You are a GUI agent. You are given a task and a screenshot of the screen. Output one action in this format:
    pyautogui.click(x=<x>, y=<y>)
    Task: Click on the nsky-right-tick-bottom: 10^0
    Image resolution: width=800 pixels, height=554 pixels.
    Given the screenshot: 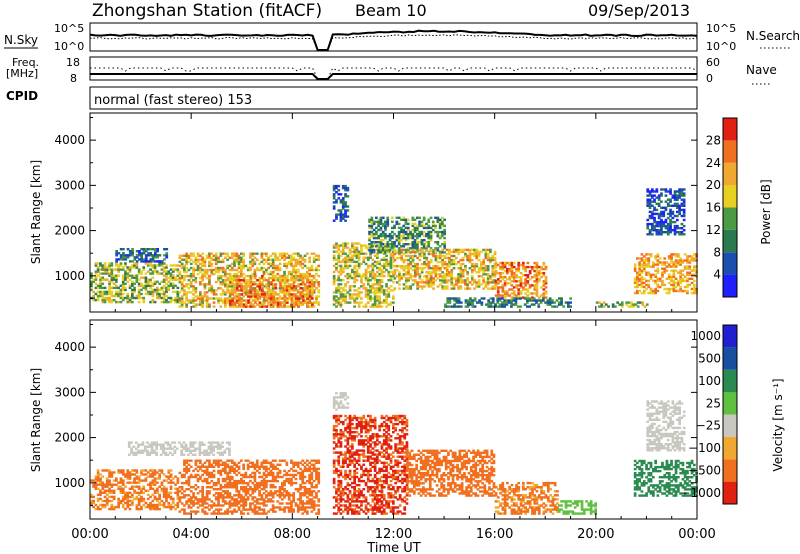 What is the action you would take?
    pyautogui.click(x=721, y=46)
    